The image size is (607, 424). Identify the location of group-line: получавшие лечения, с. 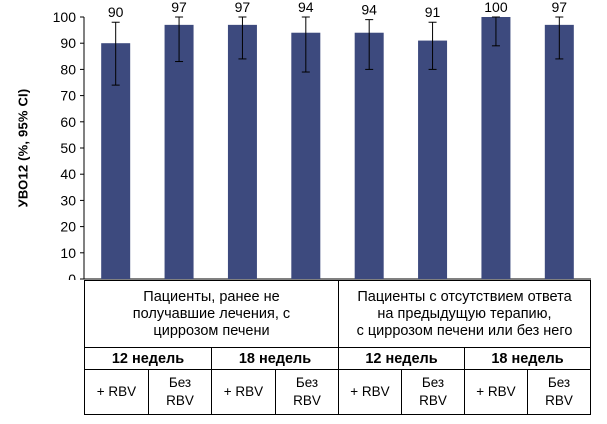
(211, 313).